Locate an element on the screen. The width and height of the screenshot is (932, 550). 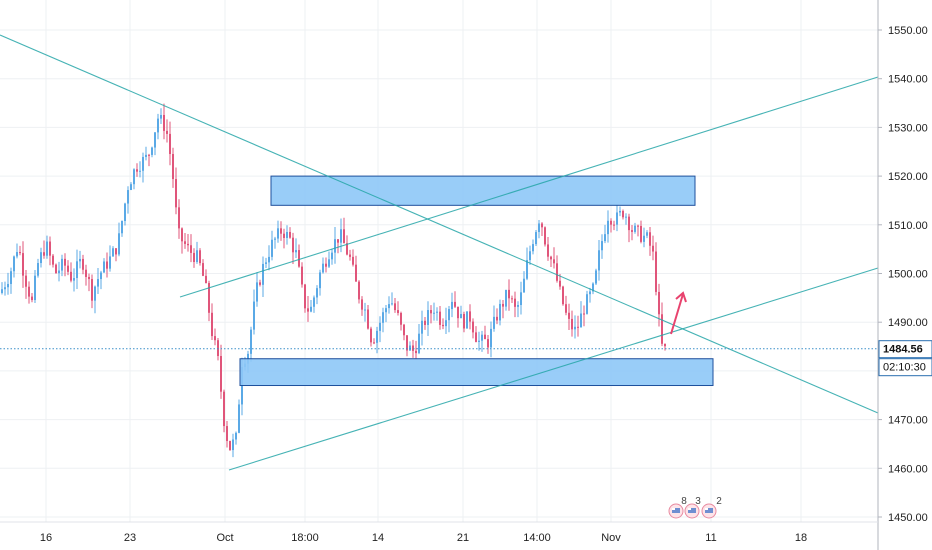
time-tick-label: 14:00 is located at coordinates (537, 538).